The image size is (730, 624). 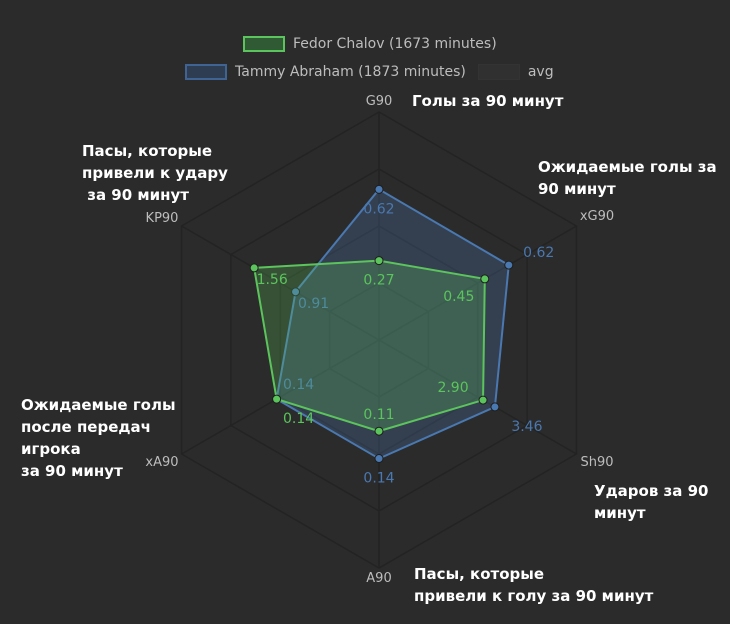 What do you see at coordinates (526, 427) in the screenshot?
I see `data-label-0-Sh90: 3.46` at bounding box center [526, 427].